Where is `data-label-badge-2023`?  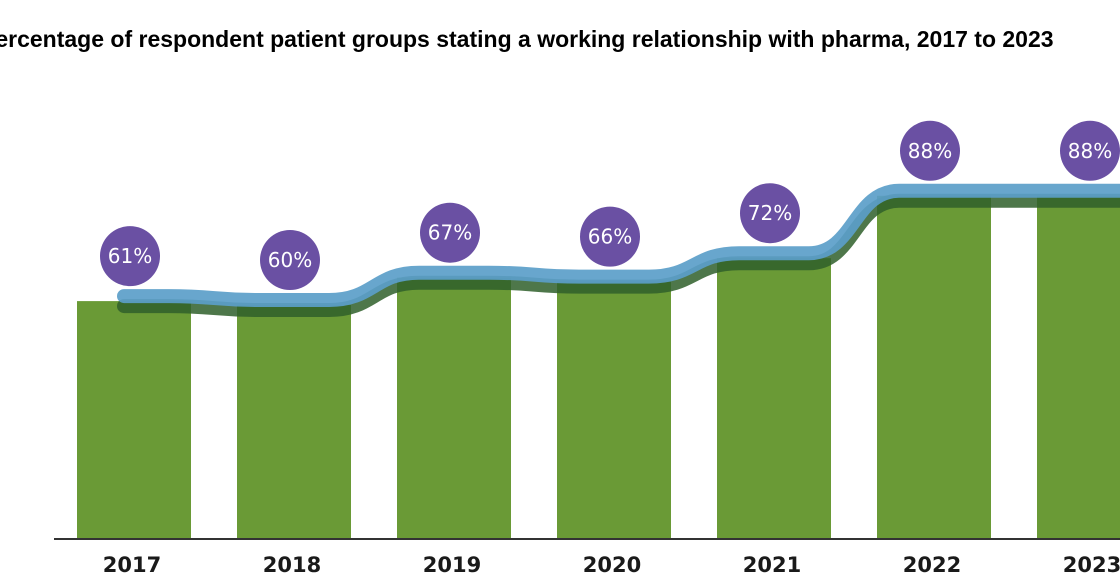
data-label-badge-2023 is located at coordinates (1090, 150).